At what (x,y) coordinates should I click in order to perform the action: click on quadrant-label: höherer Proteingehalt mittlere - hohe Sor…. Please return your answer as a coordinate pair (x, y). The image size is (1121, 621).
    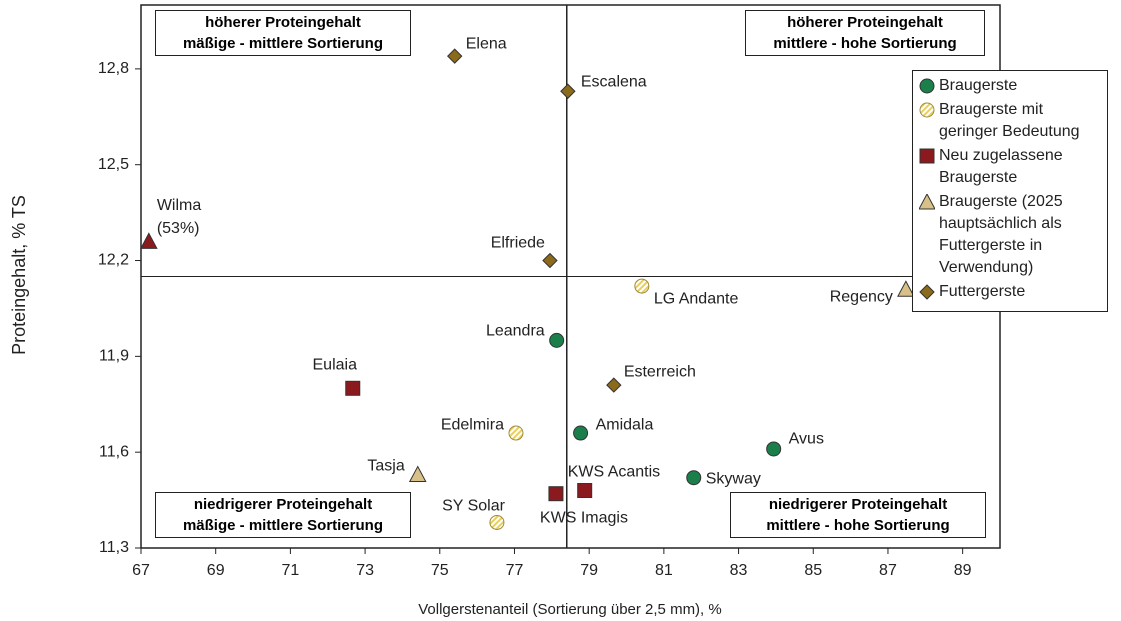
    Looking at the image, I should click on (865, 33).